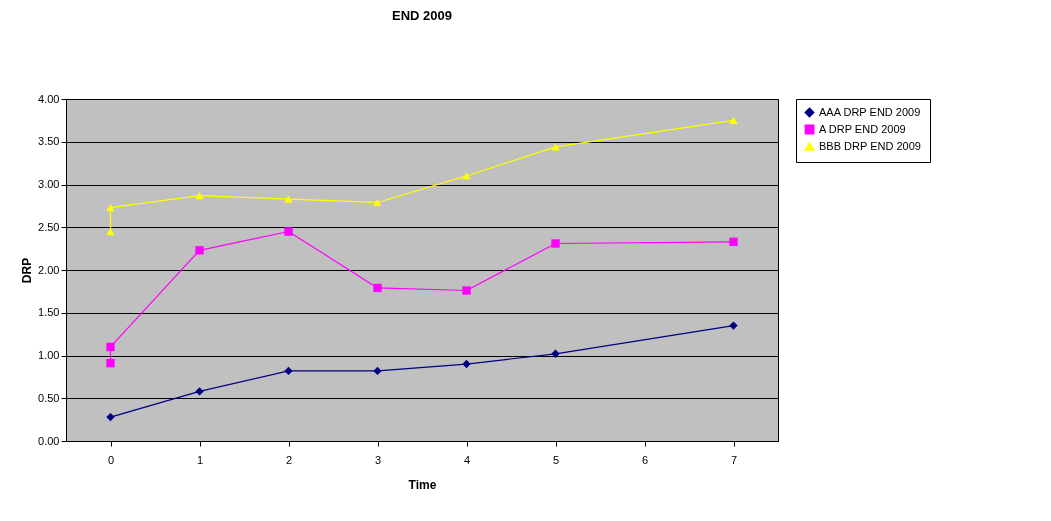 The width and height of the screenshot is (1051, 521). I want to click on legend-label: BBB DRP END 2009, so click(870, 145).